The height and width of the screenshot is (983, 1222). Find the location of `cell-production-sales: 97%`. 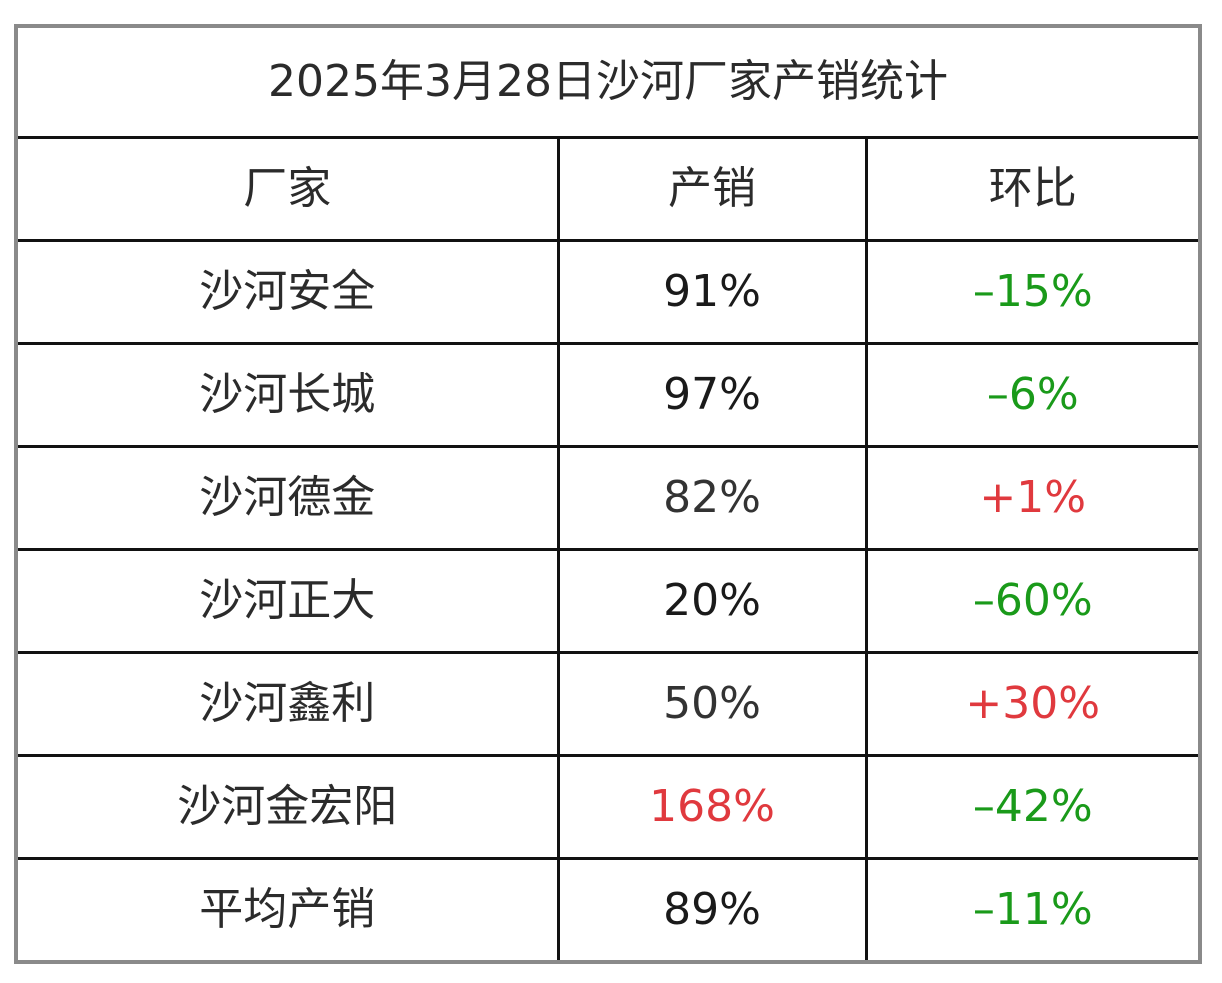

cell-production-sales: 97% is located at coordinates (712, 395).